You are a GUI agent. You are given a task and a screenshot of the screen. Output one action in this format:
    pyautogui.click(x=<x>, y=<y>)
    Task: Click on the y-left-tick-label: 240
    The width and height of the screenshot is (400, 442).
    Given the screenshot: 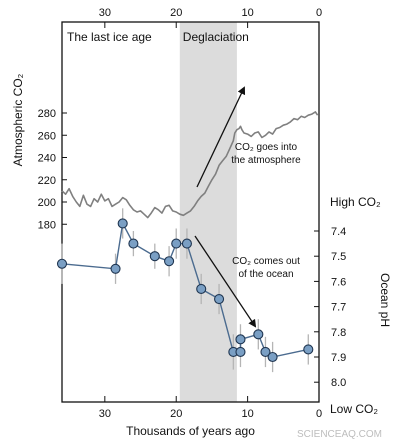 What is the action you would take?
    pyautogui.click(x=47, y=159)
    